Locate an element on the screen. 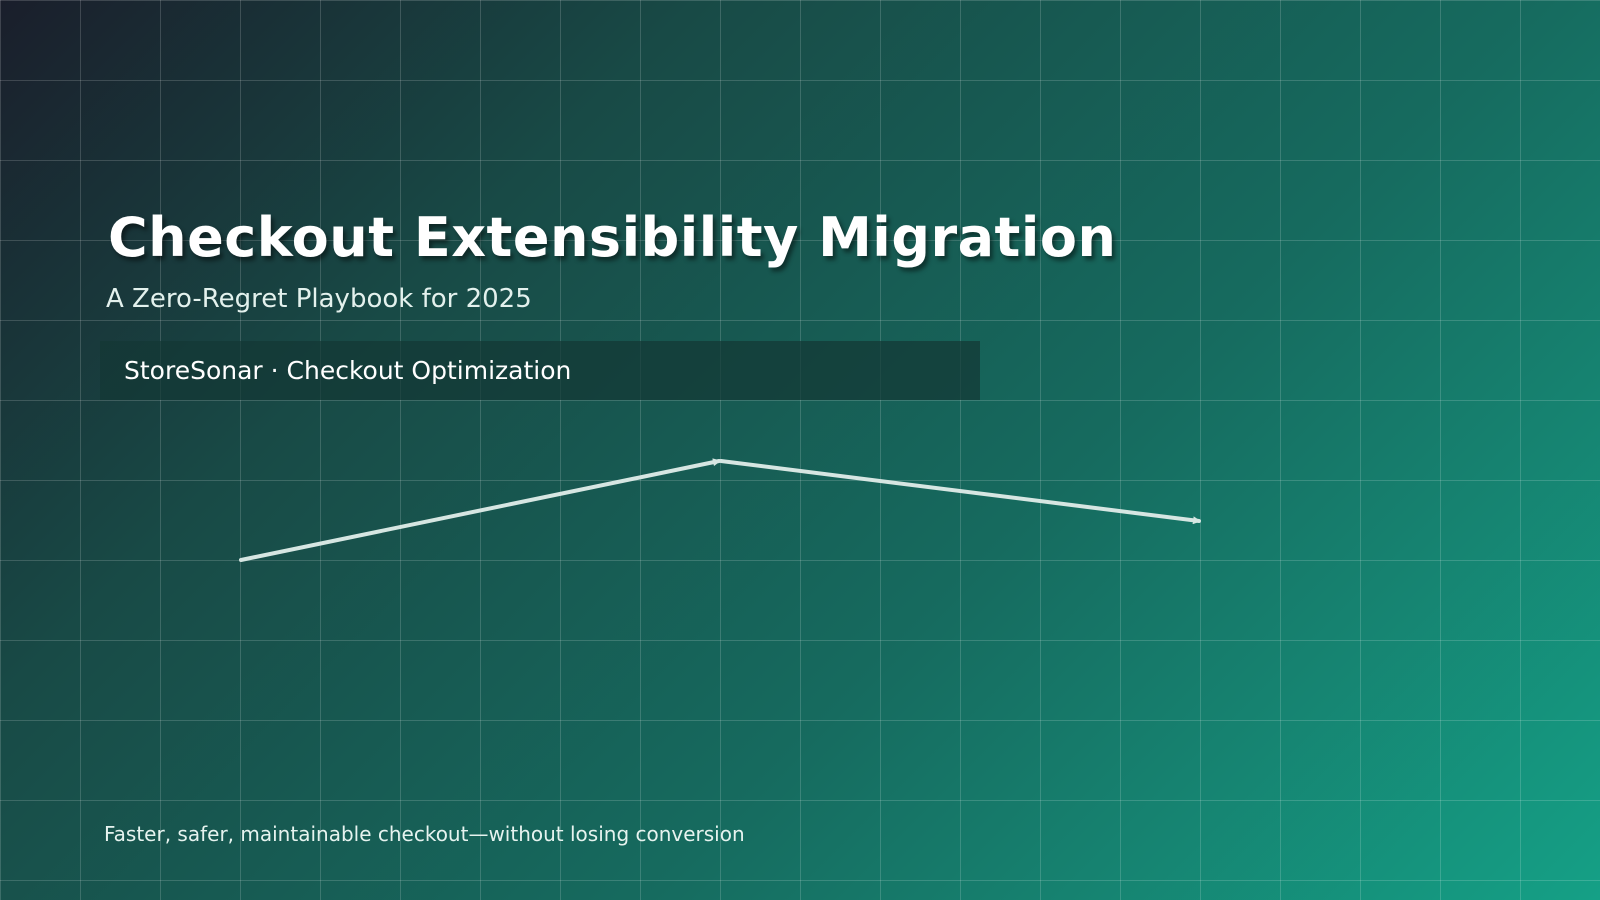  arrow-rising-icon is located at coordinates (480, 510).